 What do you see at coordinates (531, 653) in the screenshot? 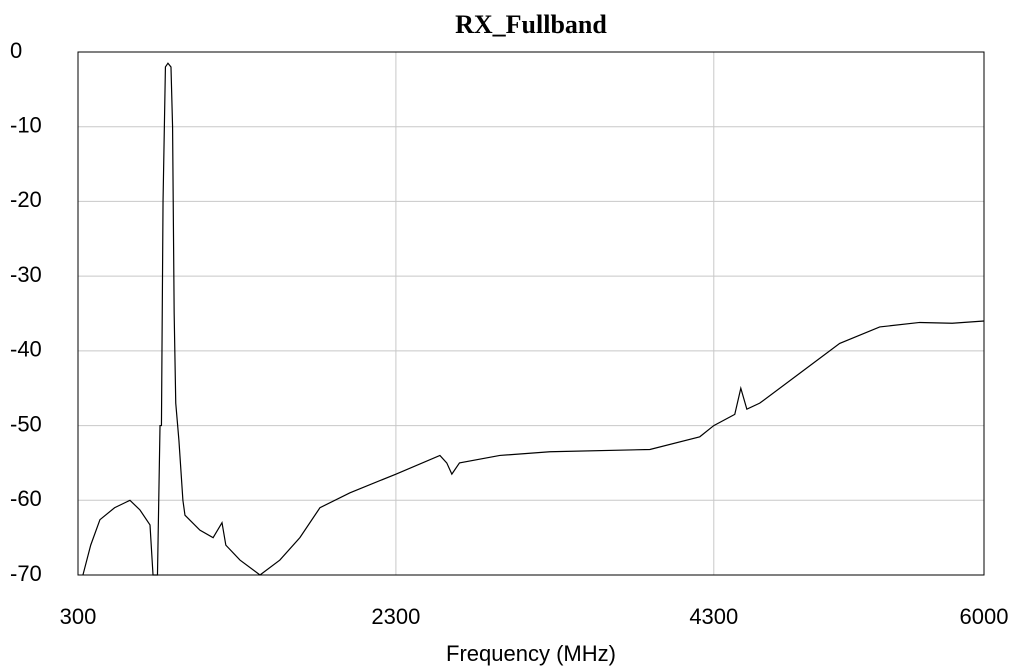
I see `x-axis-label: Frequency (MHz)` at bounding box center [531, 653].